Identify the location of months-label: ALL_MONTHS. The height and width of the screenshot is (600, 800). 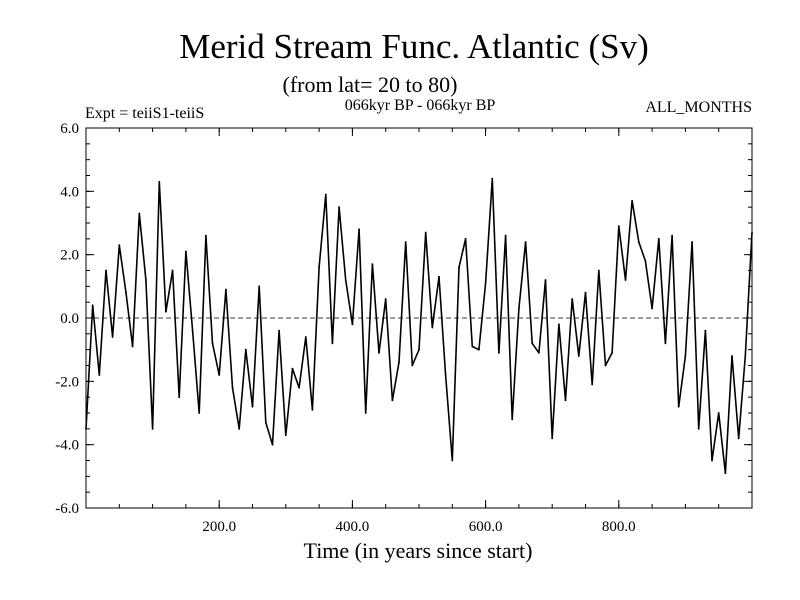
(698, 107).